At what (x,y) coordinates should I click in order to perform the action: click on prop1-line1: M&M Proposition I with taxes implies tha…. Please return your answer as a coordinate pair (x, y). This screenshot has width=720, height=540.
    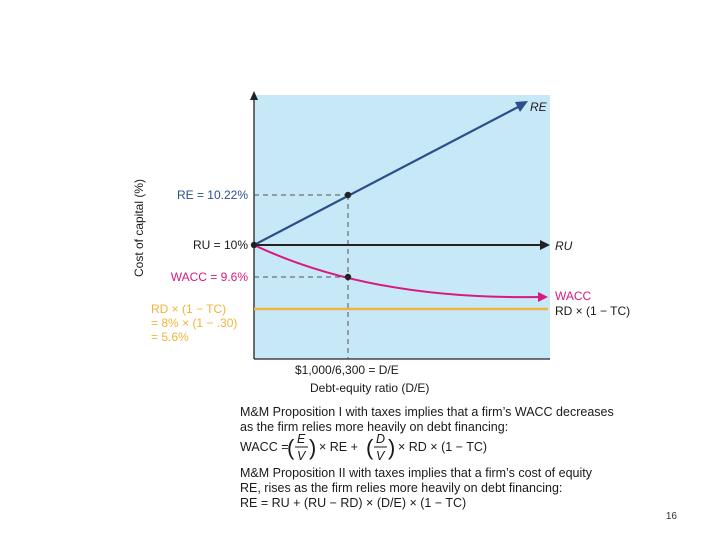
    Looking at the image, I should click on (427, 412).